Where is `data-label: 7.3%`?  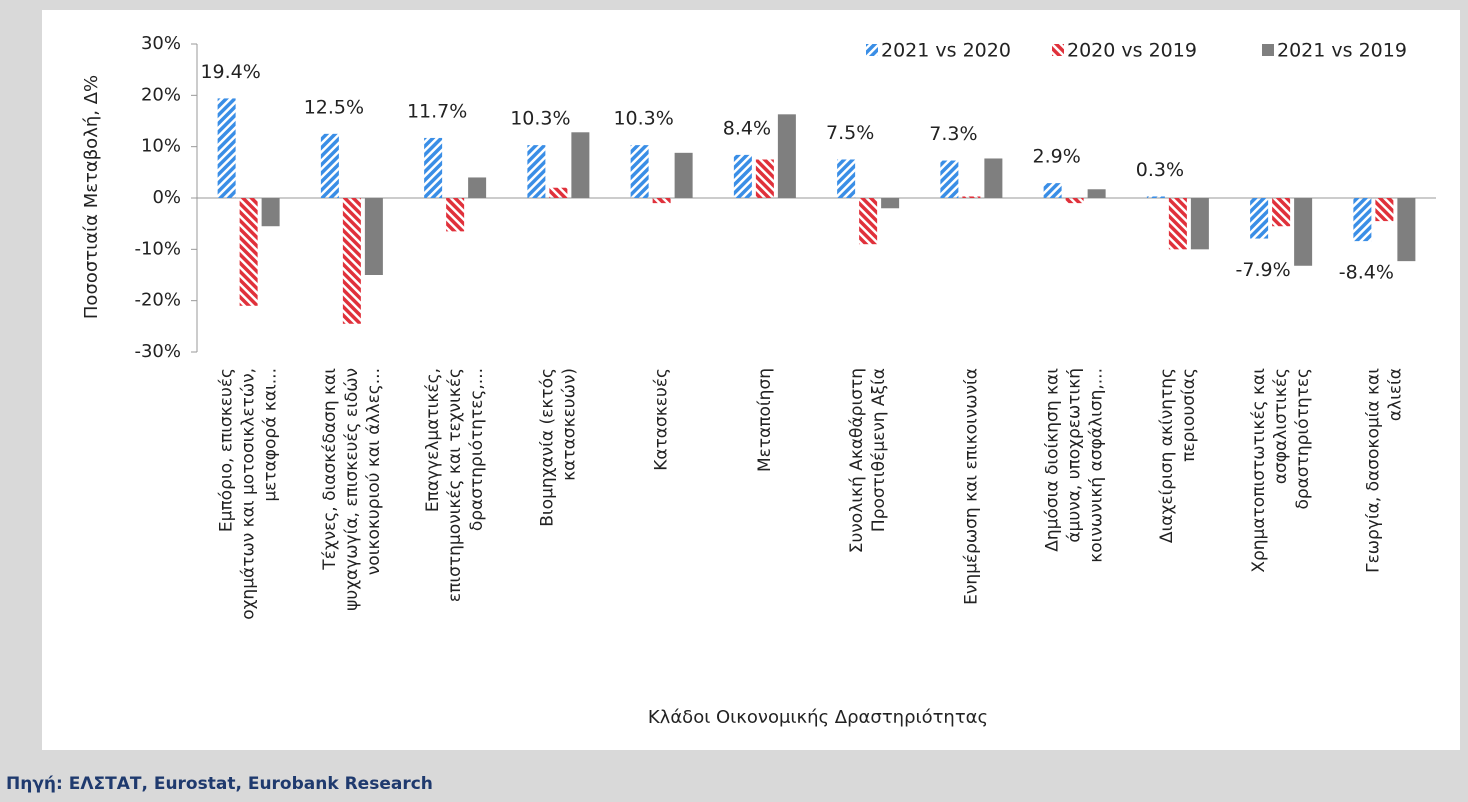
data-label: 7.3% is located at coordinates (953, 134).